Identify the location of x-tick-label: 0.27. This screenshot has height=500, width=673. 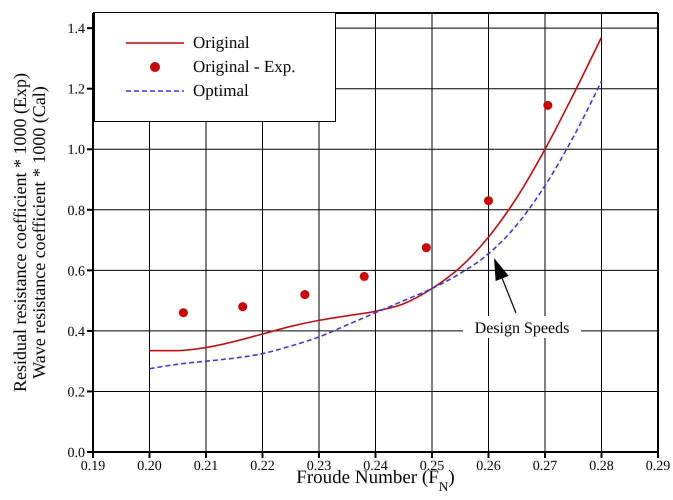
(545, 466).